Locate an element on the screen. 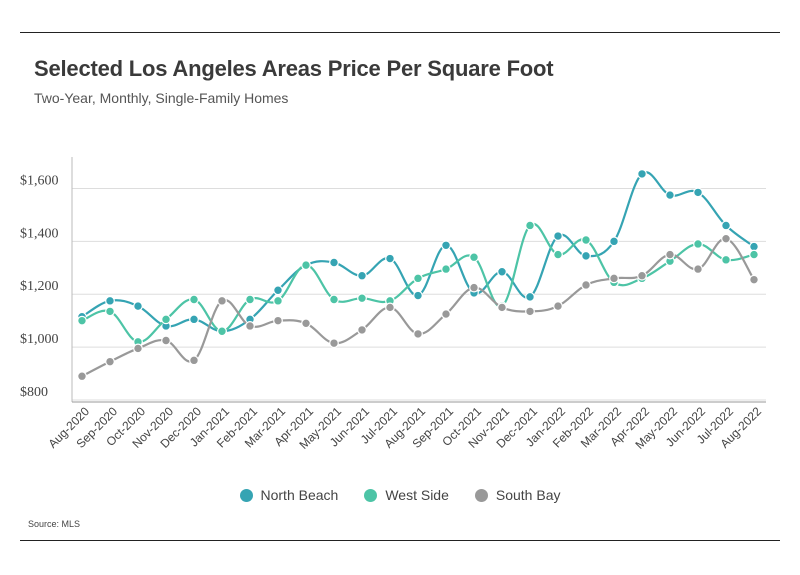  top-rule is located at coordinates (400, 32).